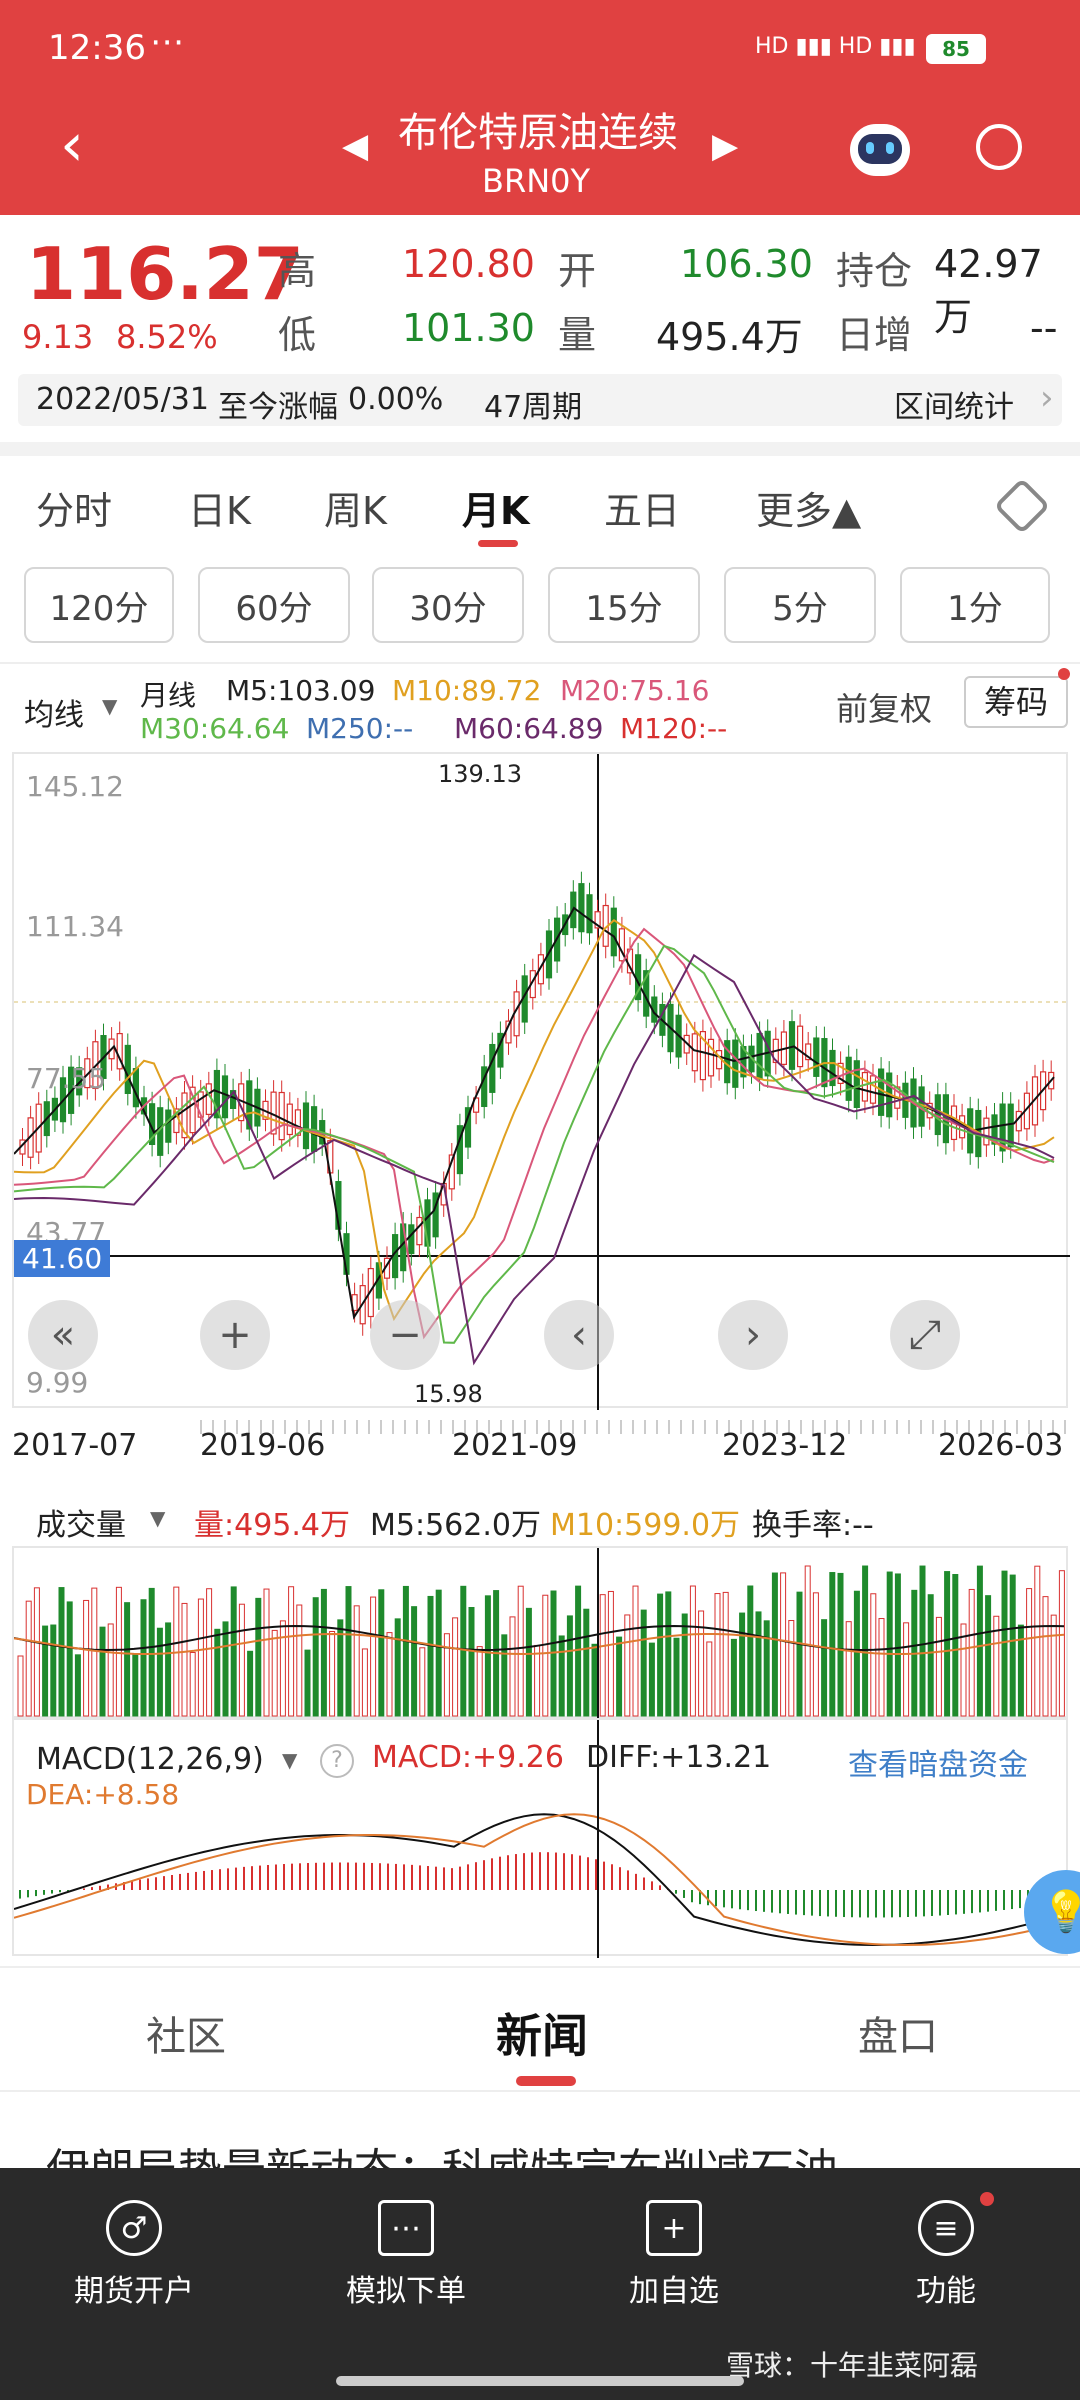 The image size is (1080, 2400). Describe the element at coordinates (274, 605) in the screenshot. I see `interval-60m: 60分` at that location.